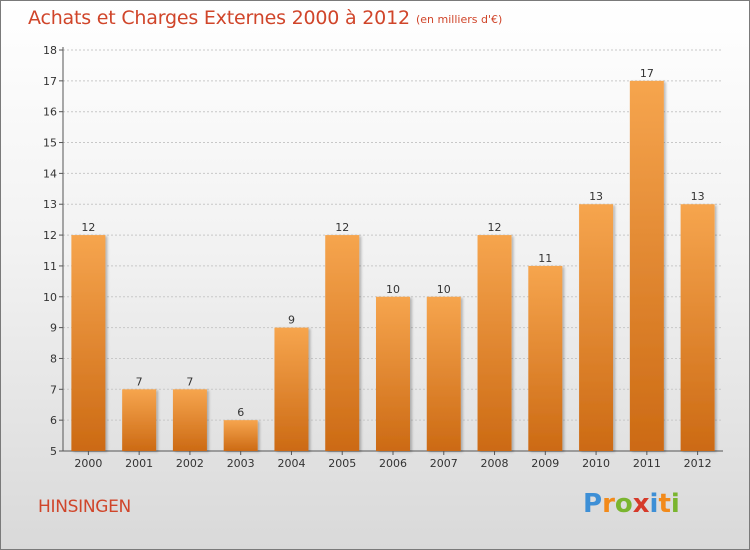  What do you see at coordinates (342, 343) in the screenshot?
I see `bar-2005` at bounding box center [342, 343].